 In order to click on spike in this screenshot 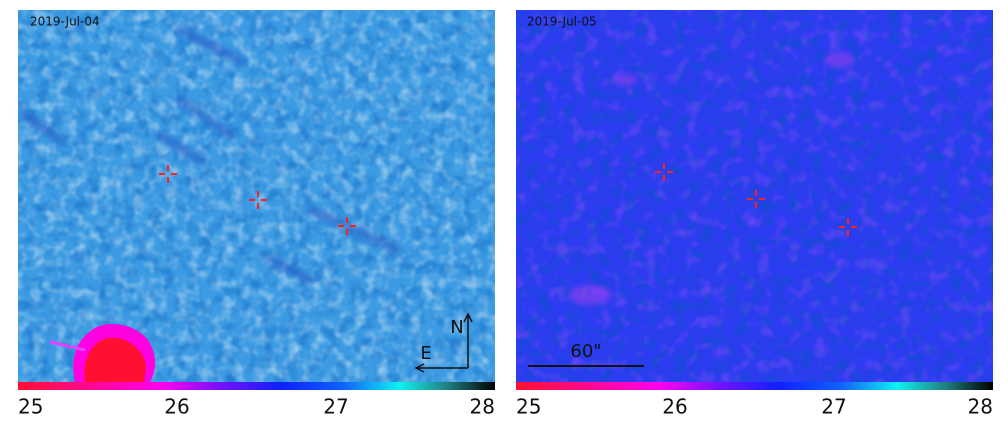, I will do `click(67, 346)`.